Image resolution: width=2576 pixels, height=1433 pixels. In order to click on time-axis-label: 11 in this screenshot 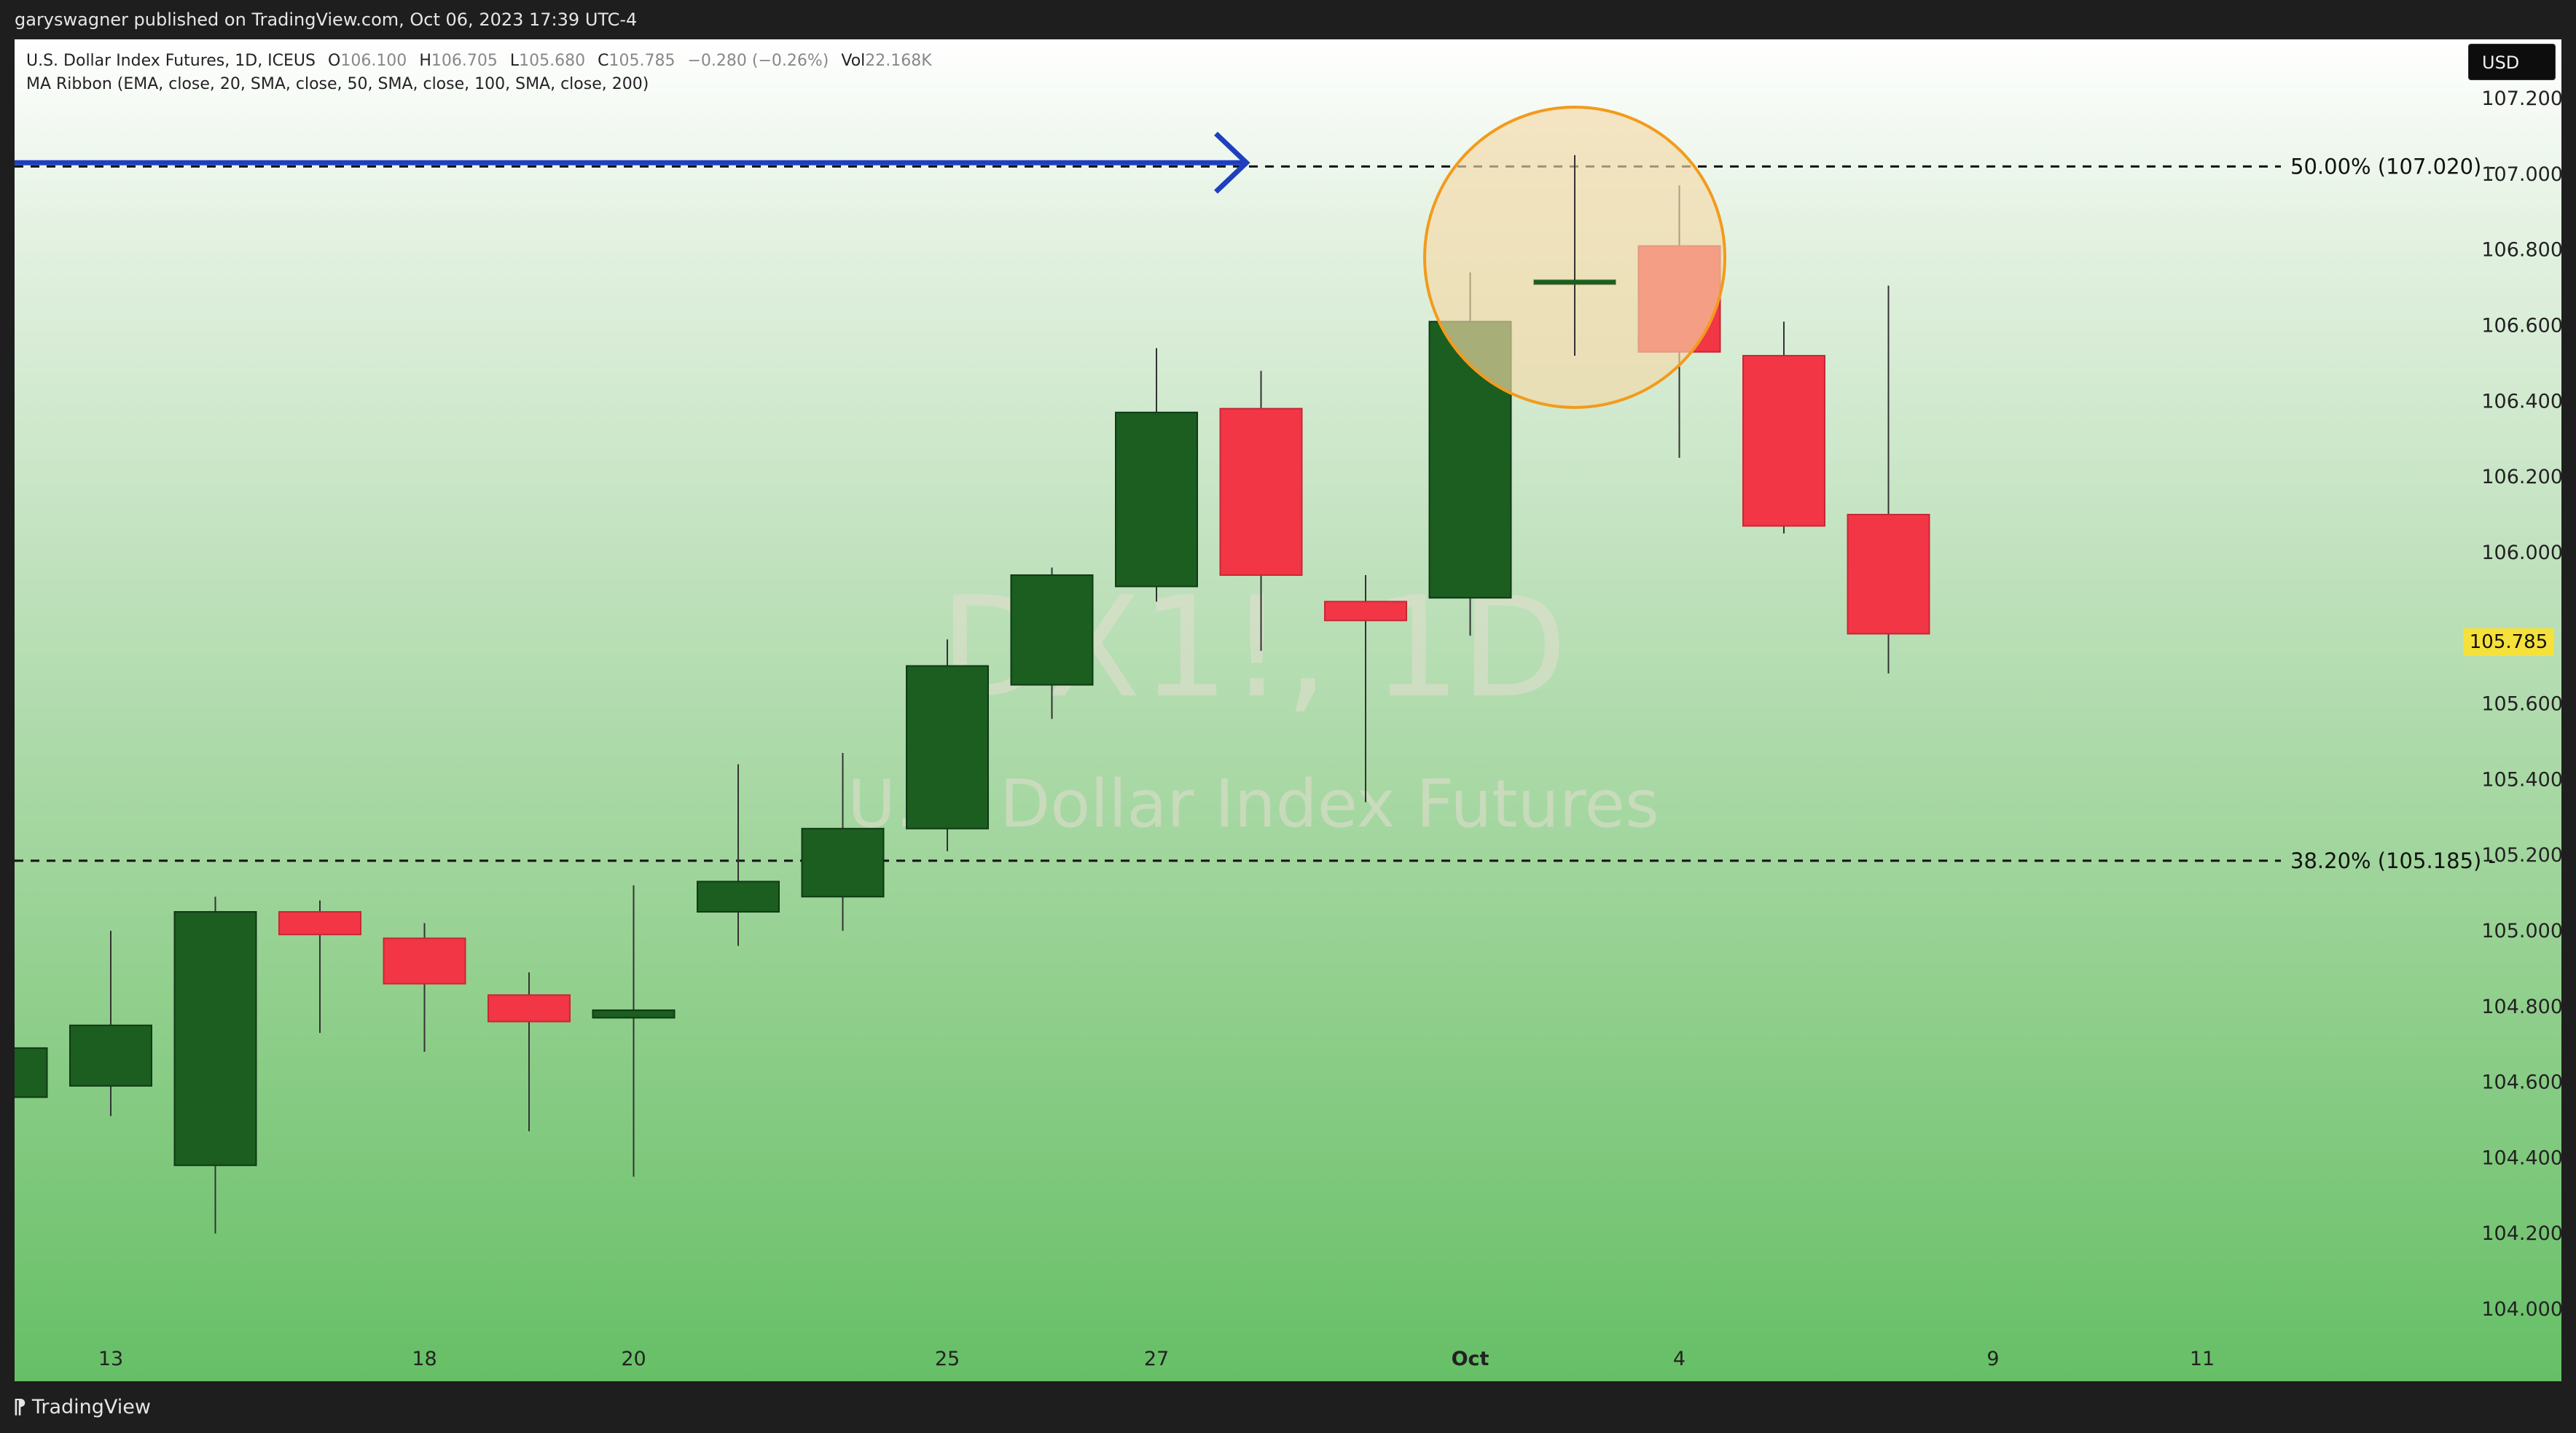, I will do `click(2202, 1359)`.